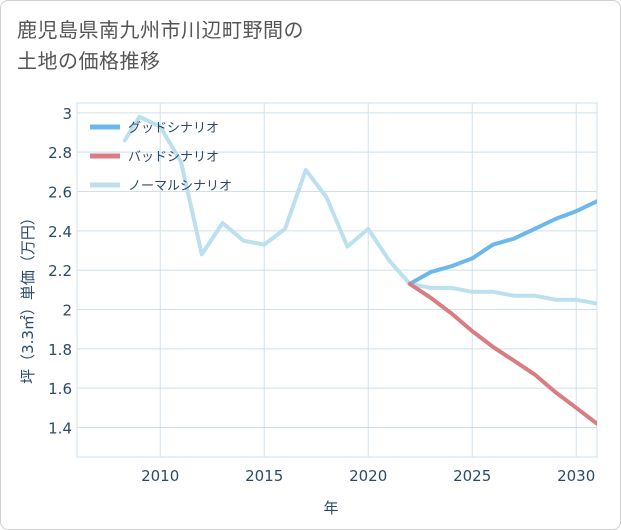 The image size is (621, 530). What do you see at coordinates (67, 311) in the screenshot?
I see `y-tick-label: 2` at bounding box center [67, 311].